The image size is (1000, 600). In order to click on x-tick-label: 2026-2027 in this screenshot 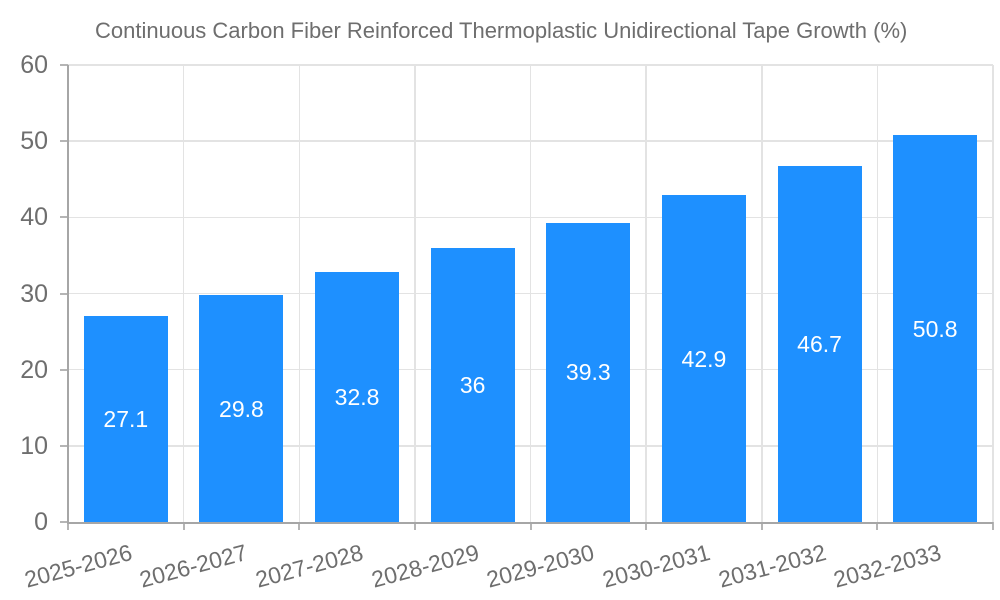, I will do `click(194, 566)`.